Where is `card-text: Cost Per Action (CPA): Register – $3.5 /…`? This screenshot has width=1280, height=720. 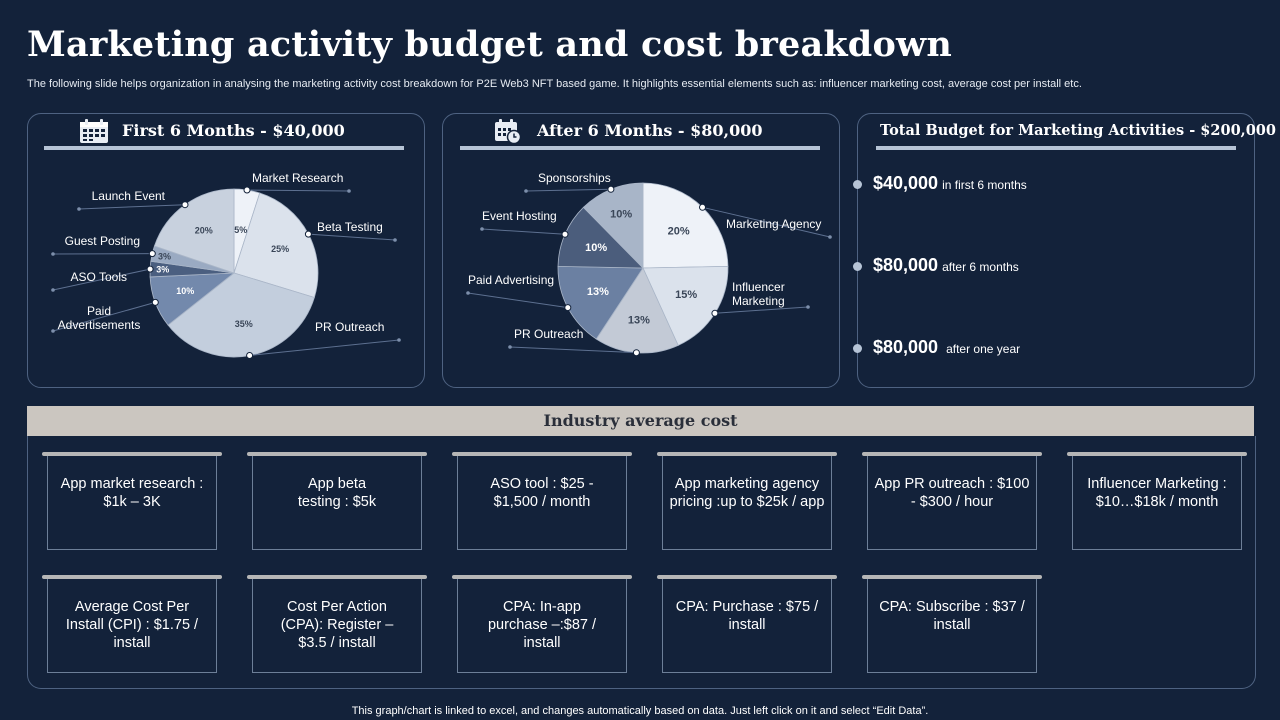 card-text: Cost Per Action (CPA): Register – $3.5 /… is located at coordinates (337, 625).